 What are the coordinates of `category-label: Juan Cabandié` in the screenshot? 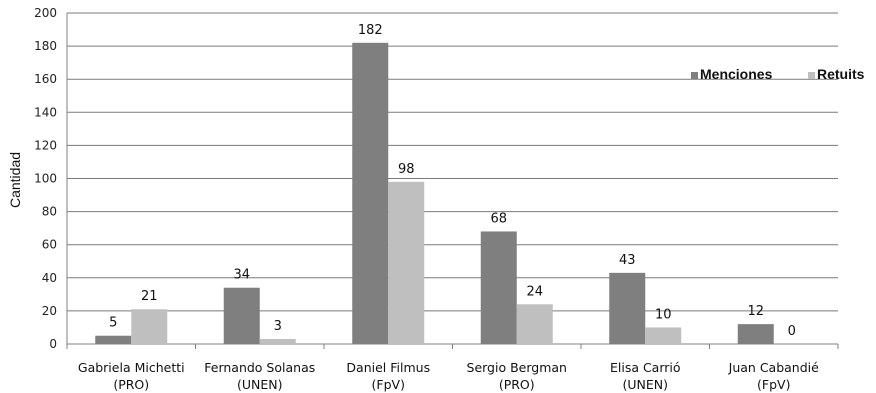 It's located at (773, 367).